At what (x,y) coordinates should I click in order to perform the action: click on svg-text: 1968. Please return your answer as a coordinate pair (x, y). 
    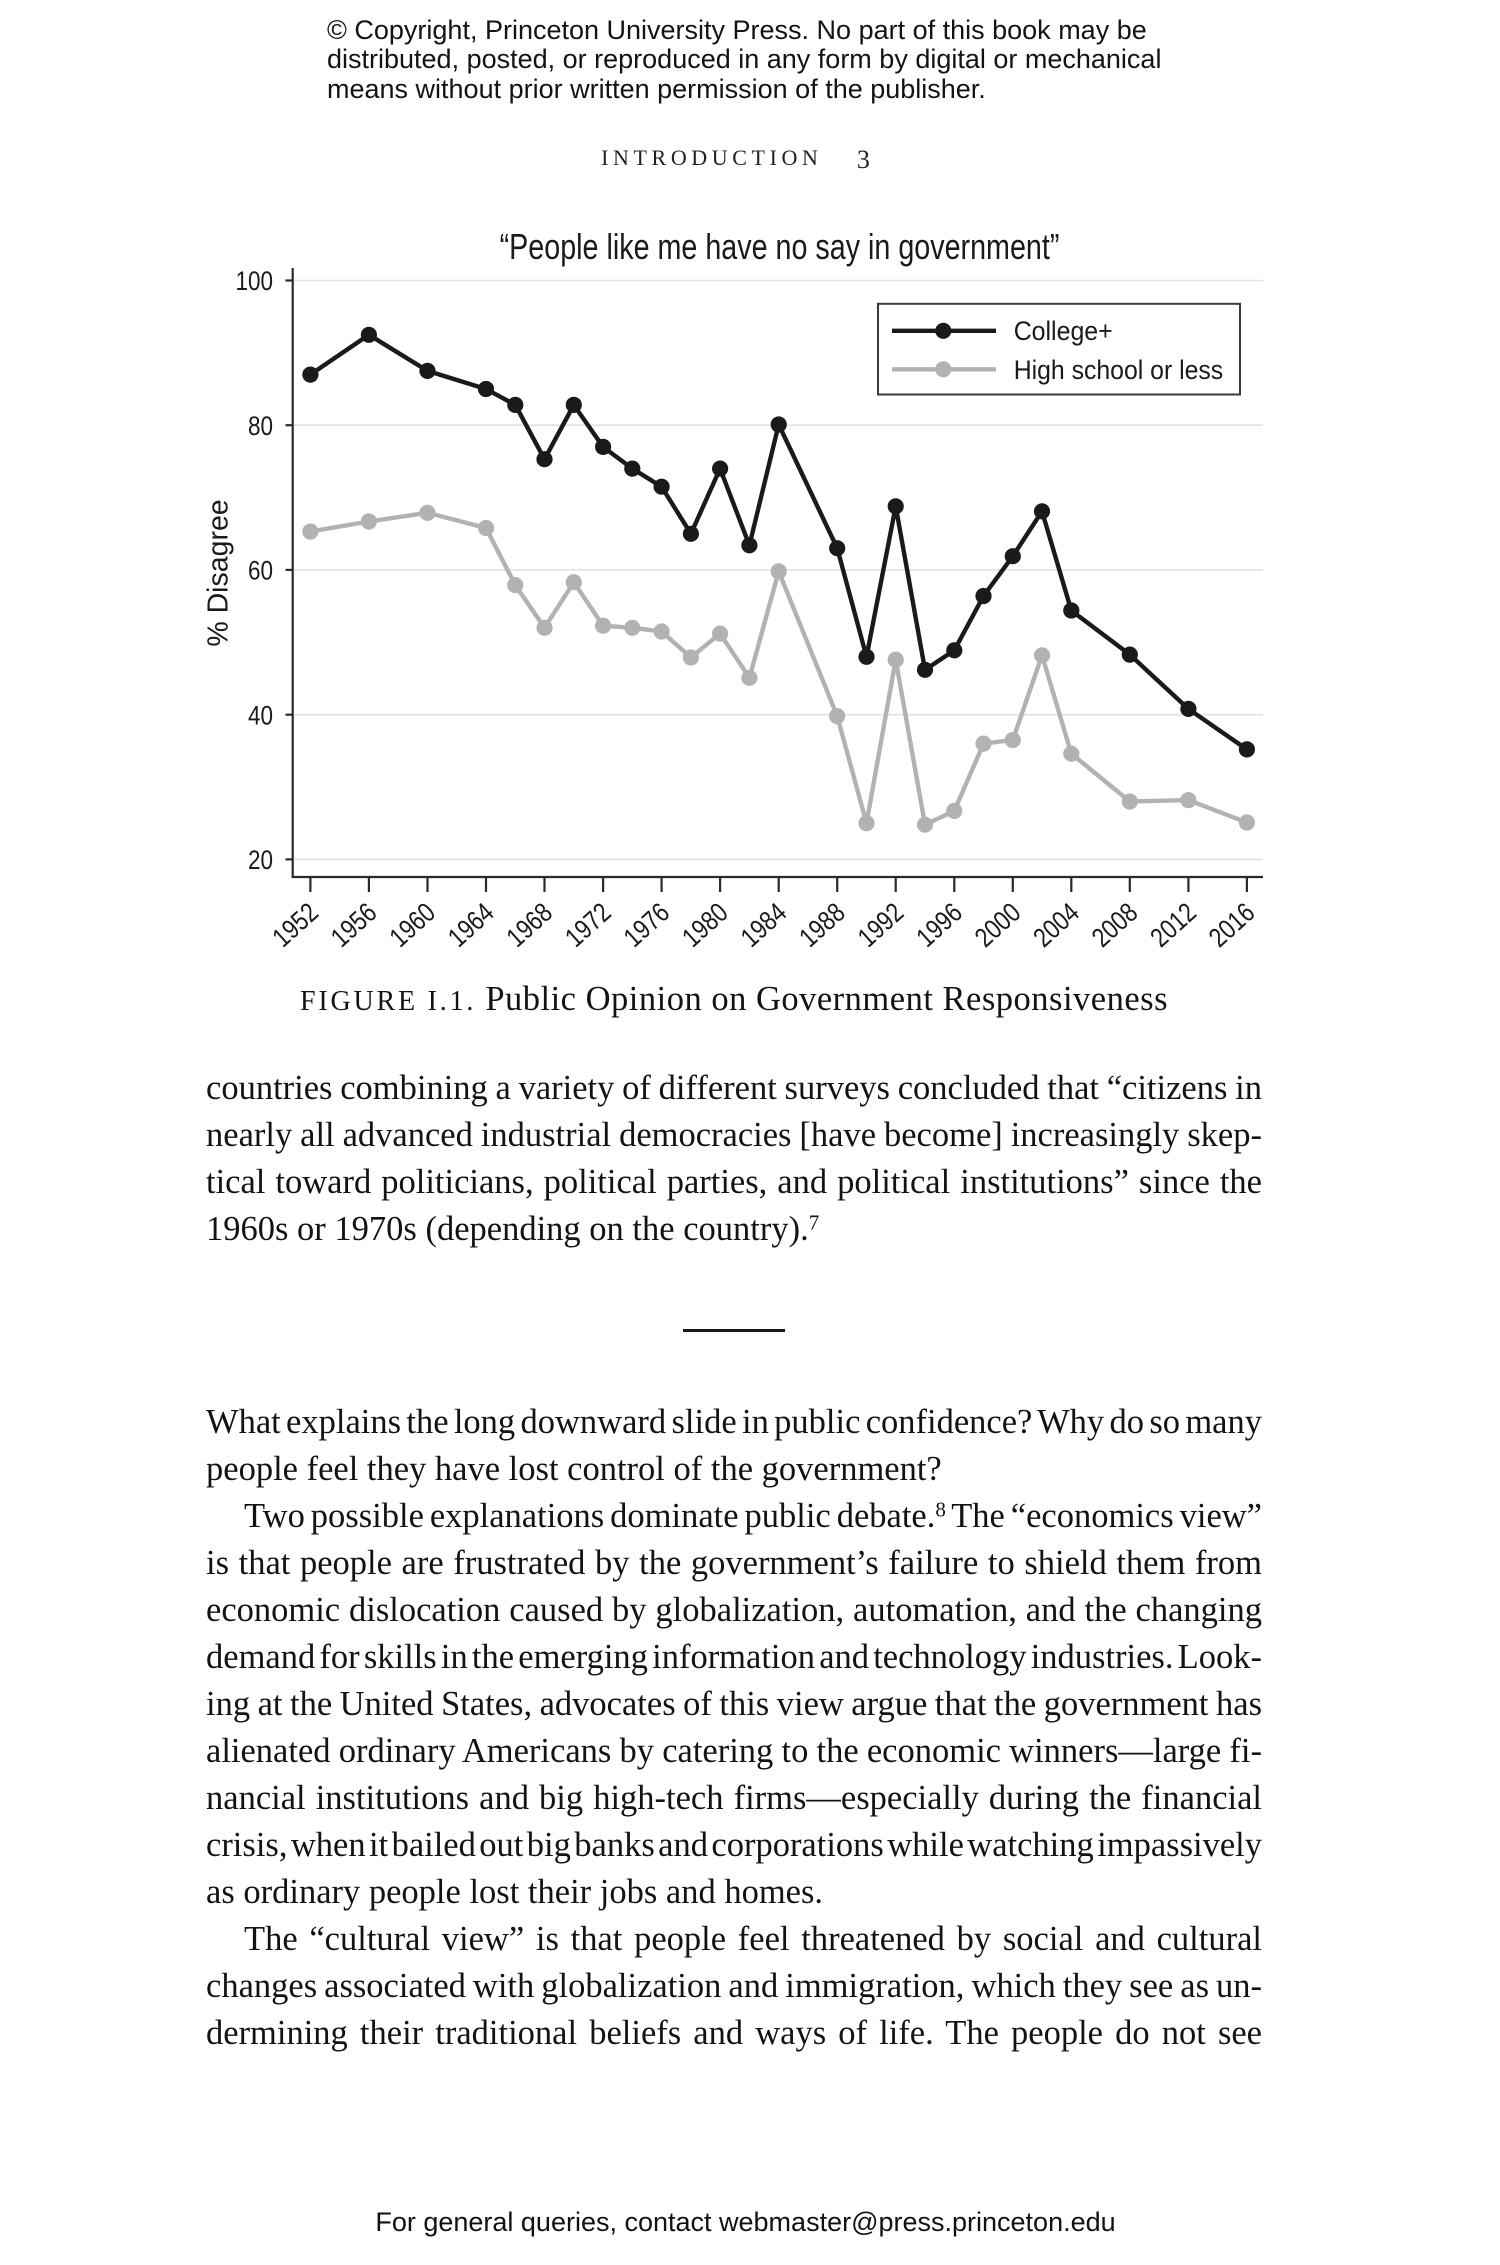
    Looking at the image, I should click on (529, 924).